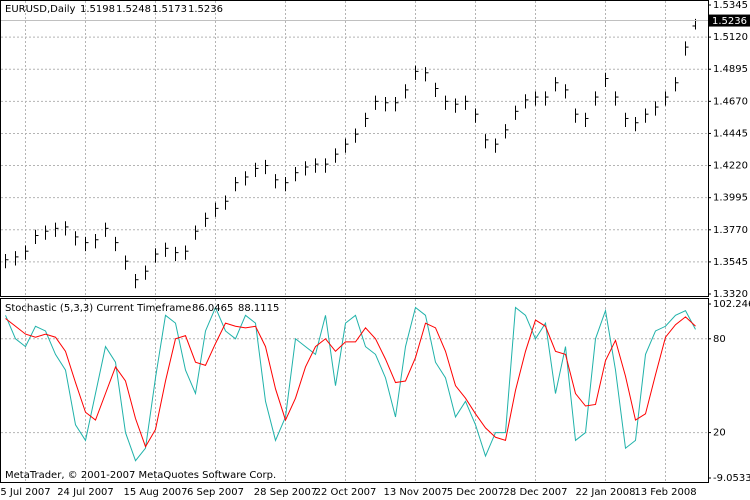  I want to click on stochastic-signal-value: 88.1115, so click(258, 308).